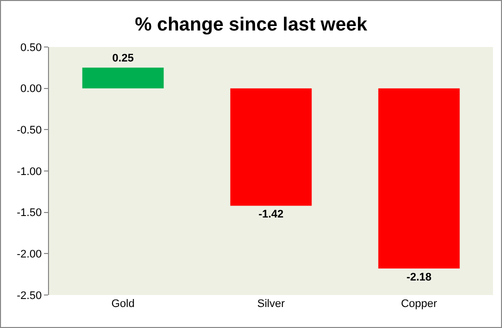 The width and height of the screenshot is (502, 328). What do you see at coordinates (271, 214) in the screenshot?
I see `data-label: -1.42` at bounding box center [271, 214].